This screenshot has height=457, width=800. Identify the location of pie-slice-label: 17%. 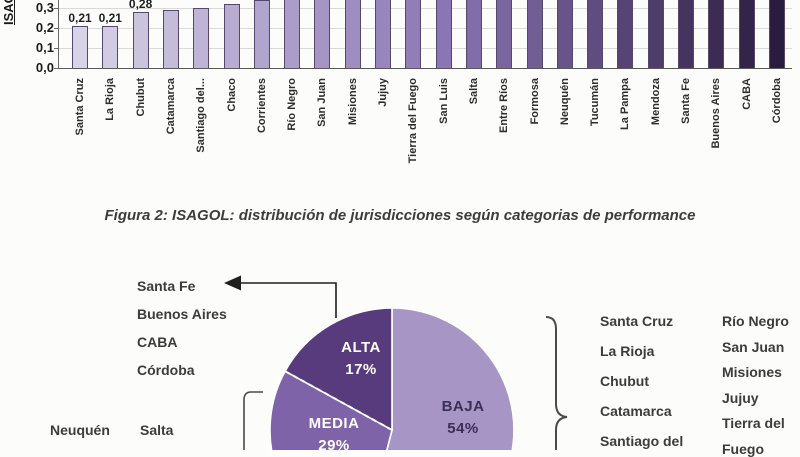
(361, 369).